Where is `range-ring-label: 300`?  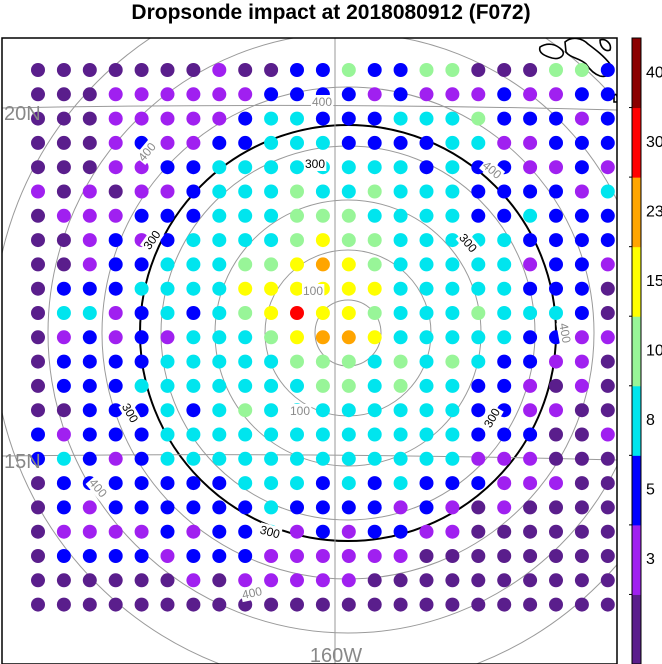
range-ring-label: 300 is located at coordinates (315, 164).